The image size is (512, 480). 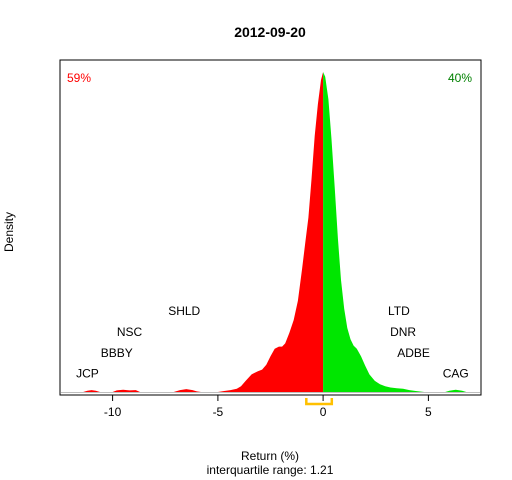 What do you see at coordinates (184, 311) in the screenshot?
I see `outlier-label-shld: SHLD` at bounding box center [184, 311].